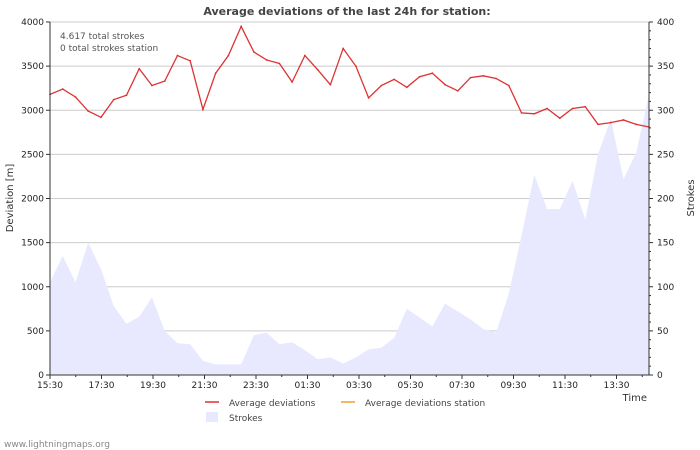 Image resolution: width=700 pixels, height=450 pixels. Describe the element at coordinates (411, 386) in the screenshot. I see `x-tick-label: 05:30` at that location.